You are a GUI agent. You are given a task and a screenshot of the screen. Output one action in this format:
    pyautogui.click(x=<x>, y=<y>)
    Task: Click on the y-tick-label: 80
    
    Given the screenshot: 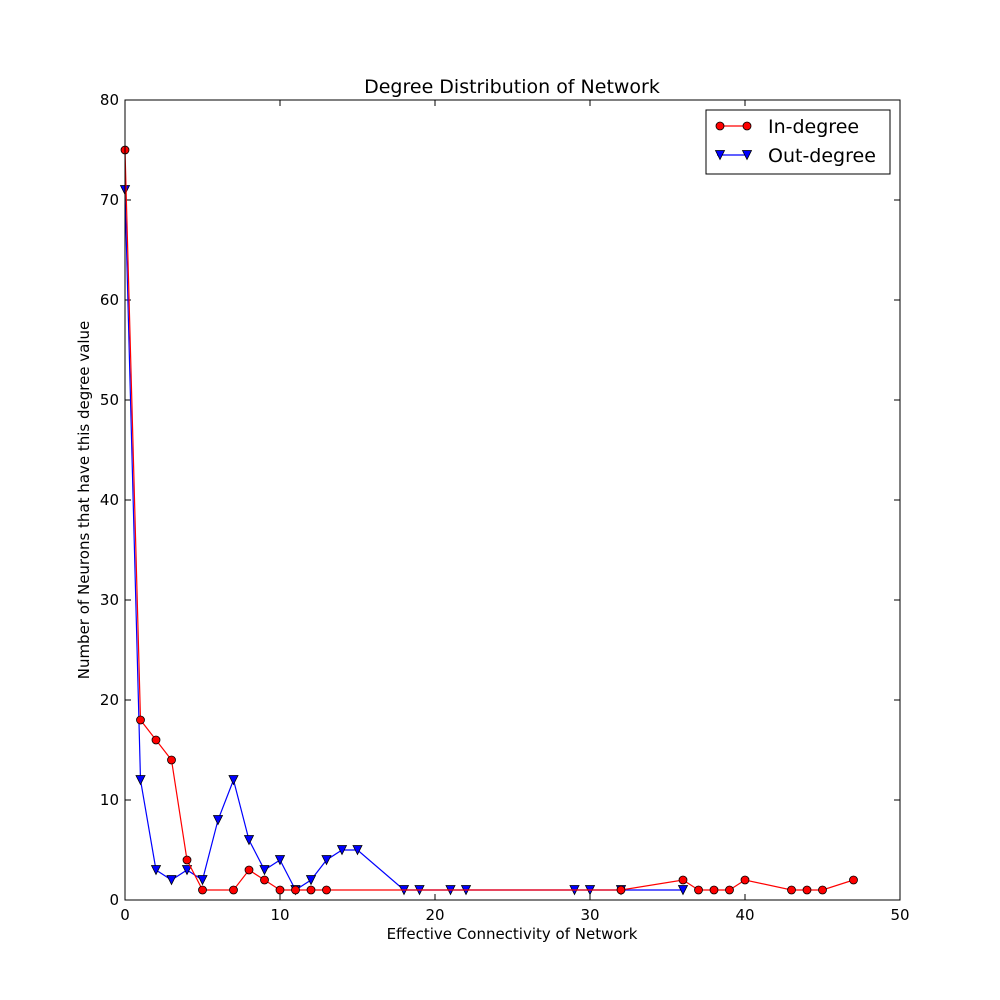 What is the action you would take?
    pyautogui.click(x=109, y=100)
    